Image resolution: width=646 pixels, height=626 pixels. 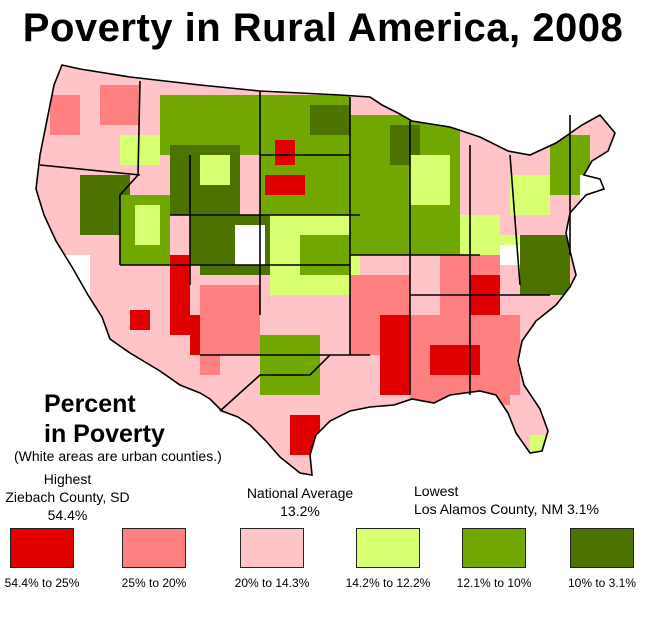 What do you see at coordinates (119, 419) in the screenshot?
I see `legend-heading: Percent in Poverty` at bounding box center [119, 419].